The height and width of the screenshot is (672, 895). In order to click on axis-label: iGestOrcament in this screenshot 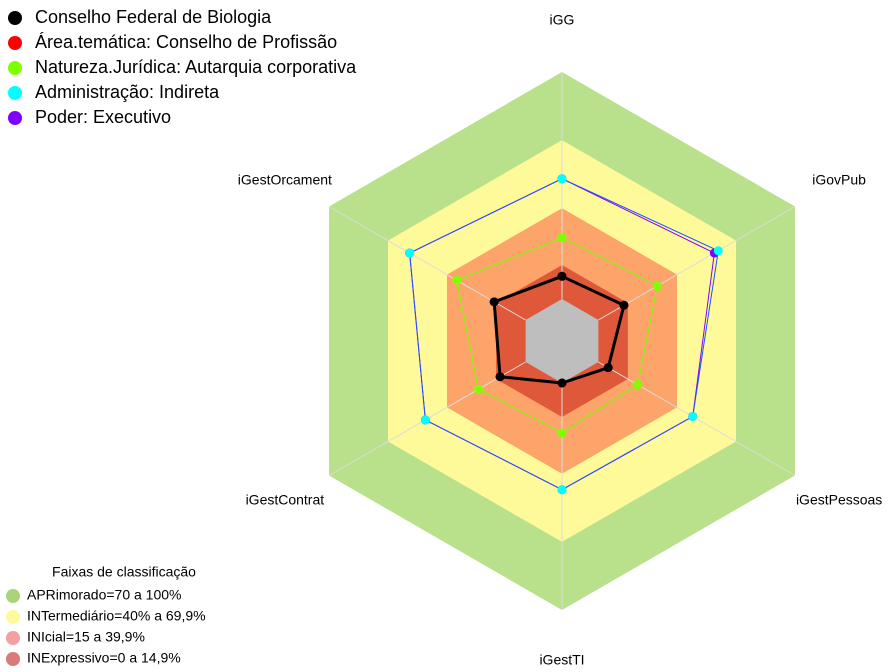, I will do `click(285, 180)`.